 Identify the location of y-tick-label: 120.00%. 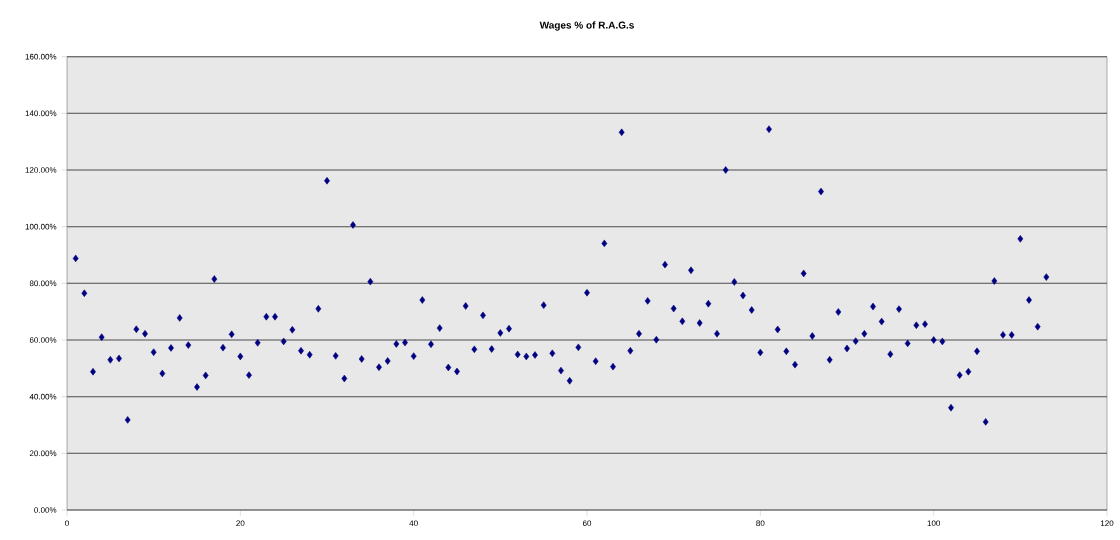
(41, 170).